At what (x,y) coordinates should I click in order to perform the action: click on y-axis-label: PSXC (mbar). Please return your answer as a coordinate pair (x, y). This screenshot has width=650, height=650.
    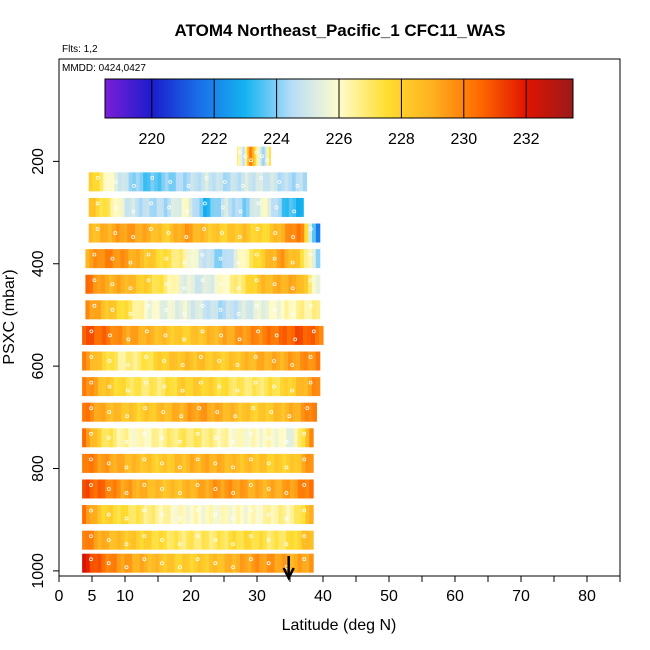
    Looking at the image, I should click on (9, 316).